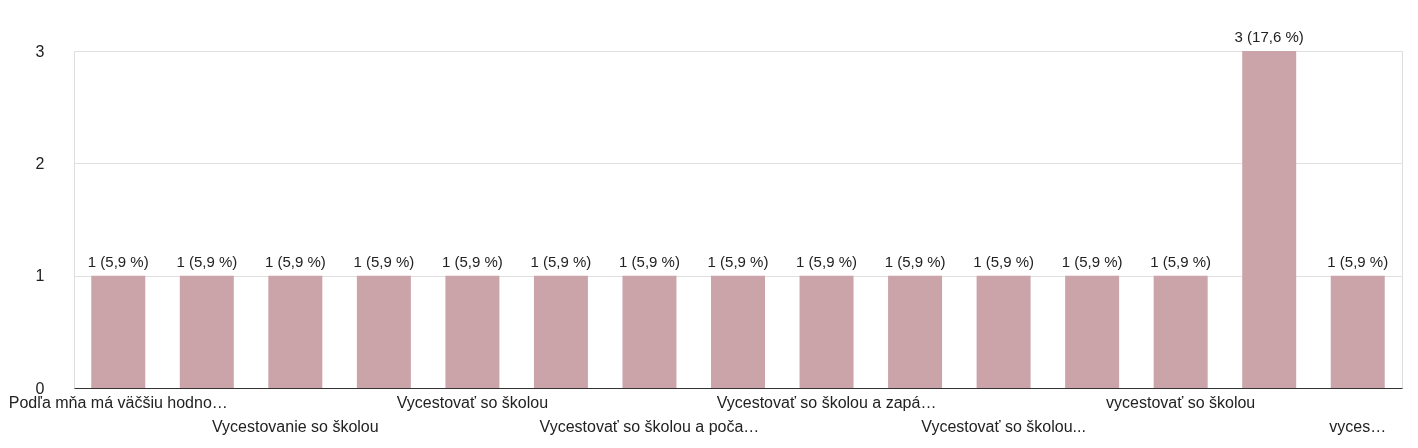 The width and height of the screenshot is (1418, 448). I want to click on x-tick-label: vycestovať so školou, so click(1181, 402).